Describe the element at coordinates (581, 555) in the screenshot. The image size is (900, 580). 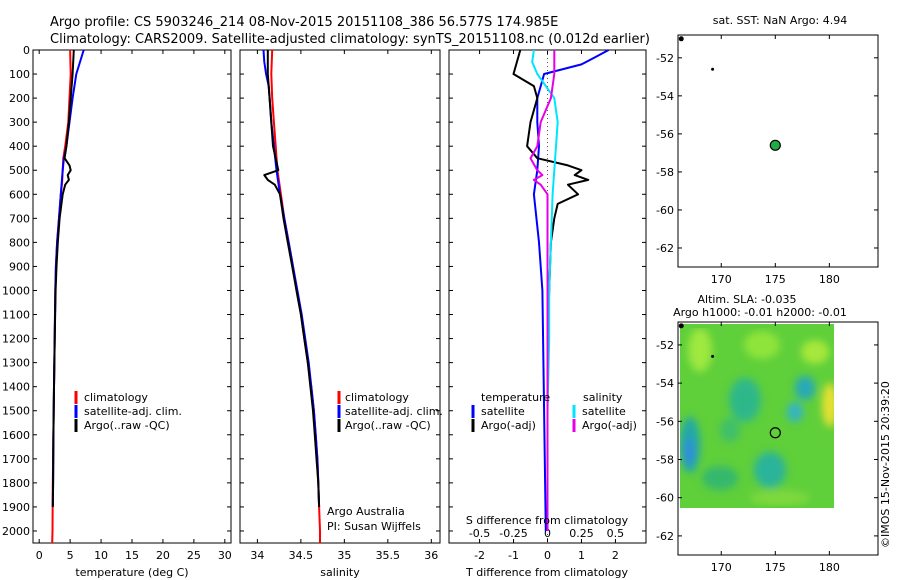
I see `x-tick-label: 1` at that location.